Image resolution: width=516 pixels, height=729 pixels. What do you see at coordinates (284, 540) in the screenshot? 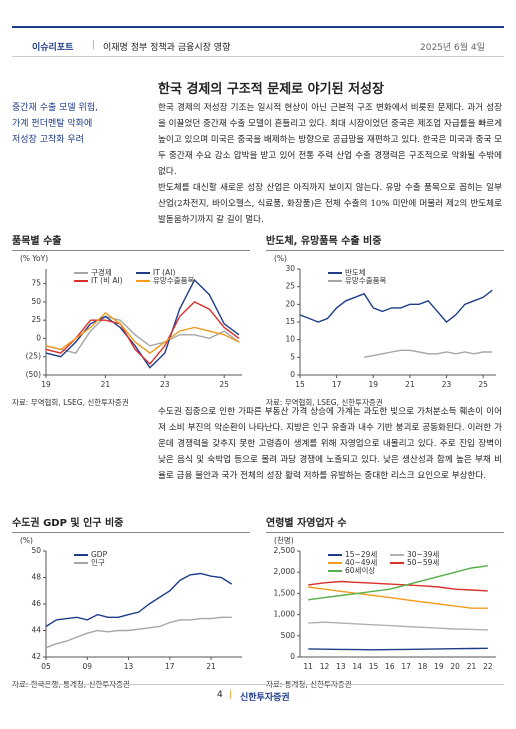
I see `y-axis-label: (천명)` at bounding box center [284, 540].